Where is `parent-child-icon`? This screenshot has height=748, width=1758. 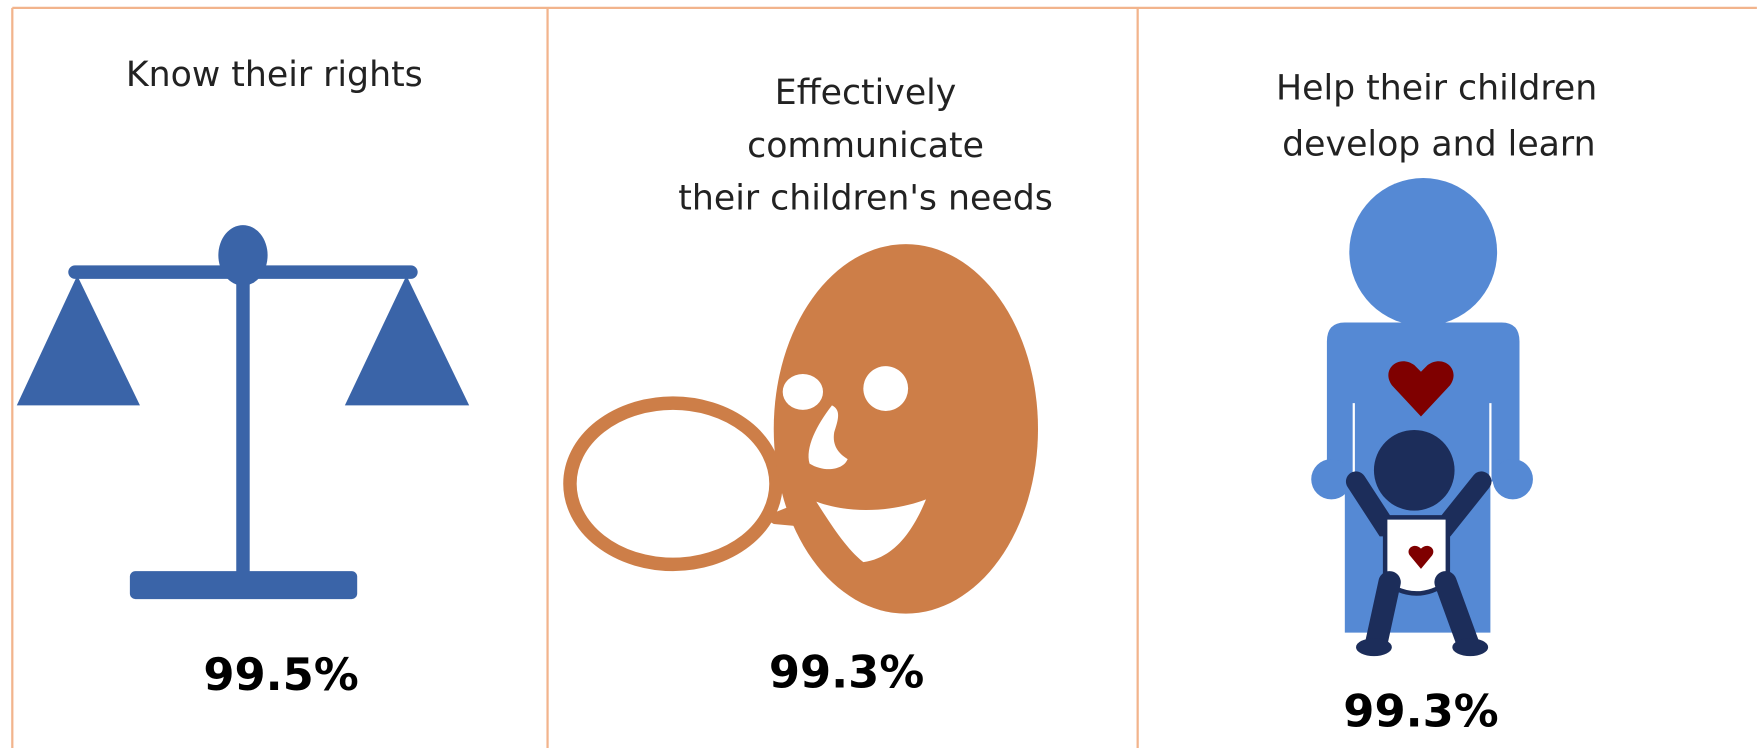
parent-child-icon is located at coordinates (1422, 417).